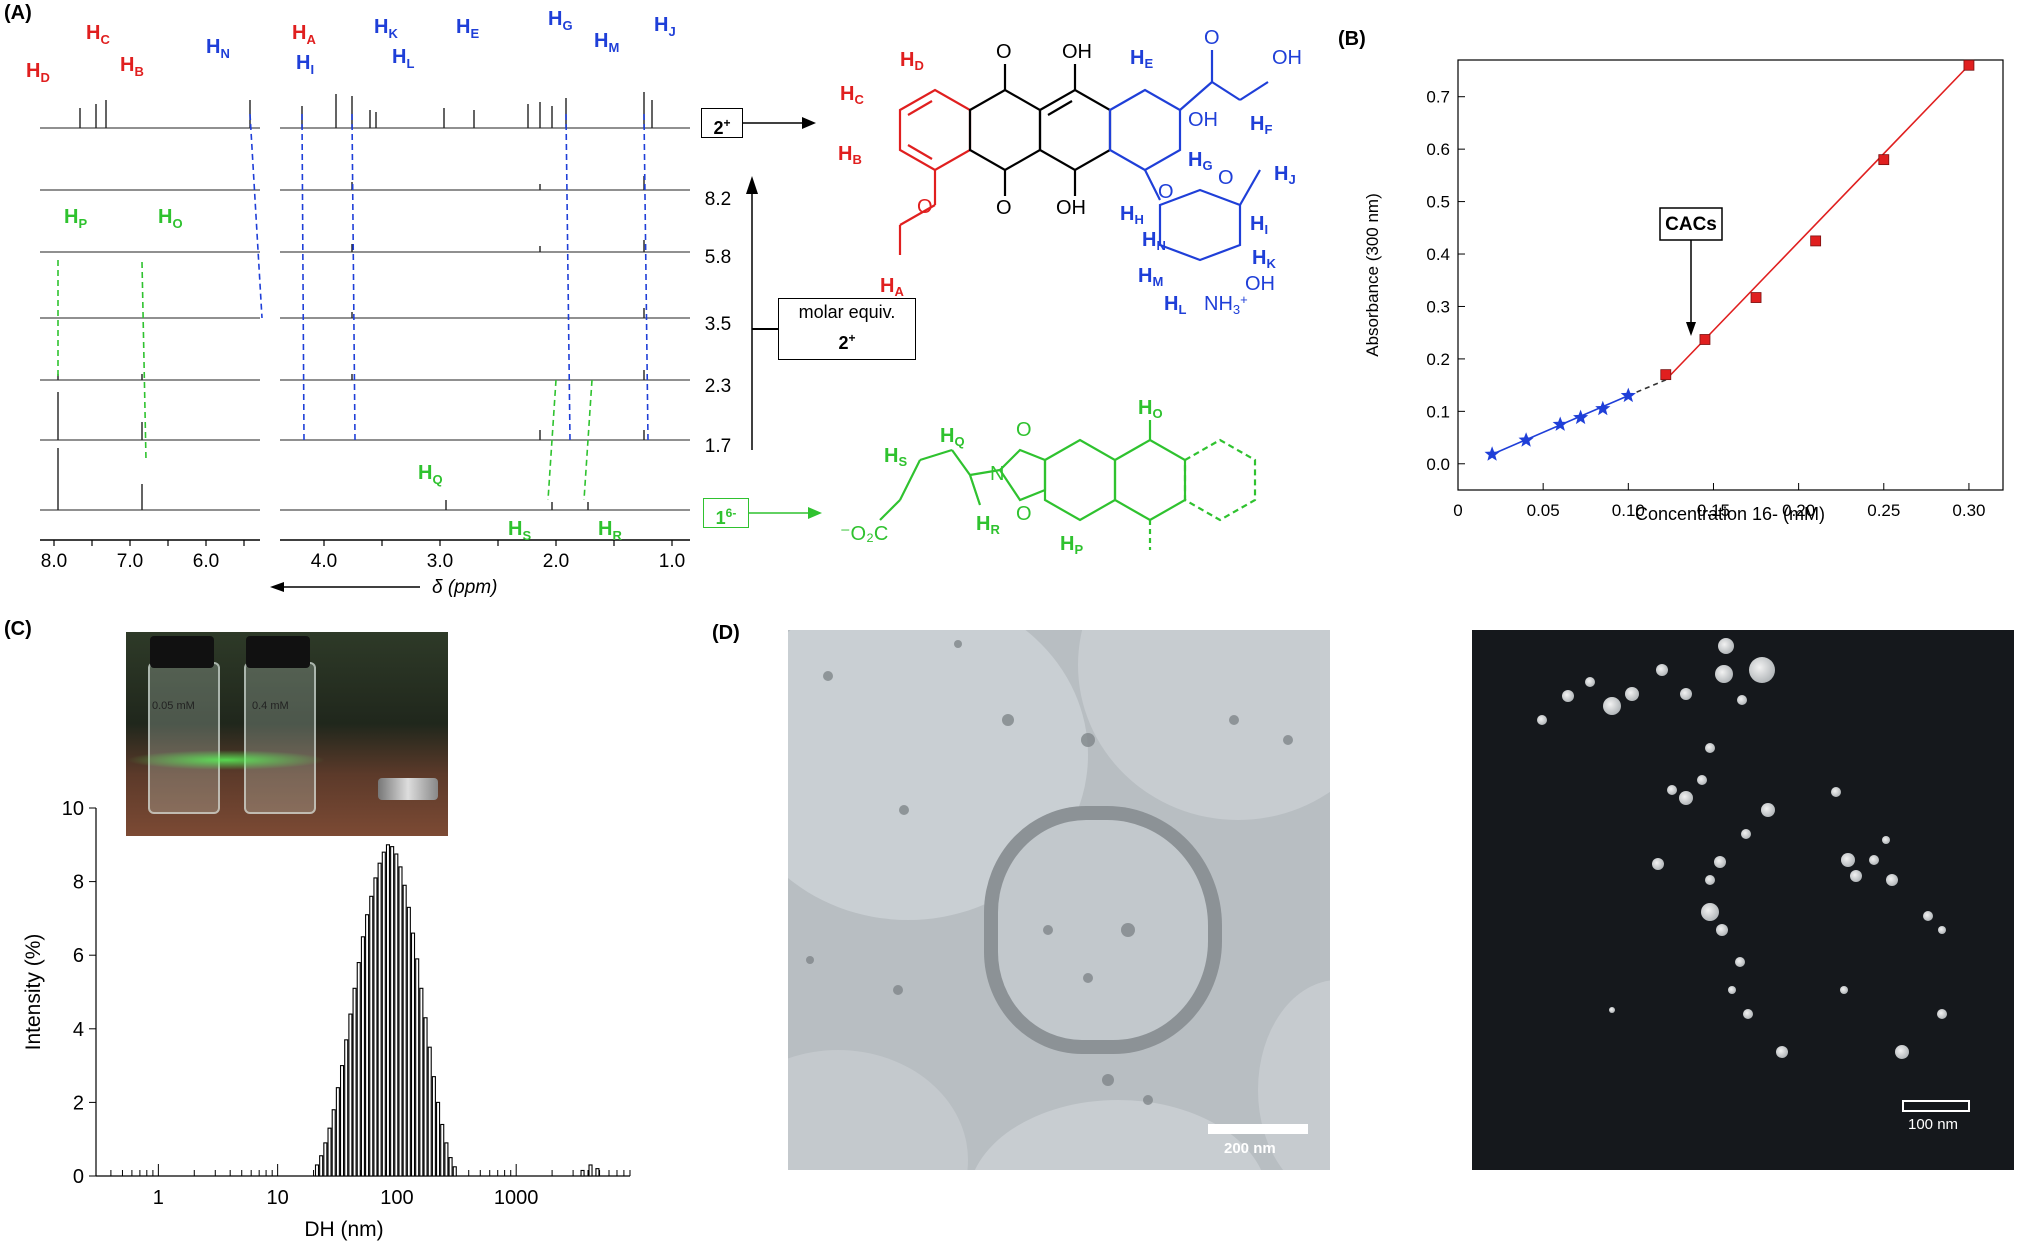  I want to click on laser-pointer, so click(408, 789).